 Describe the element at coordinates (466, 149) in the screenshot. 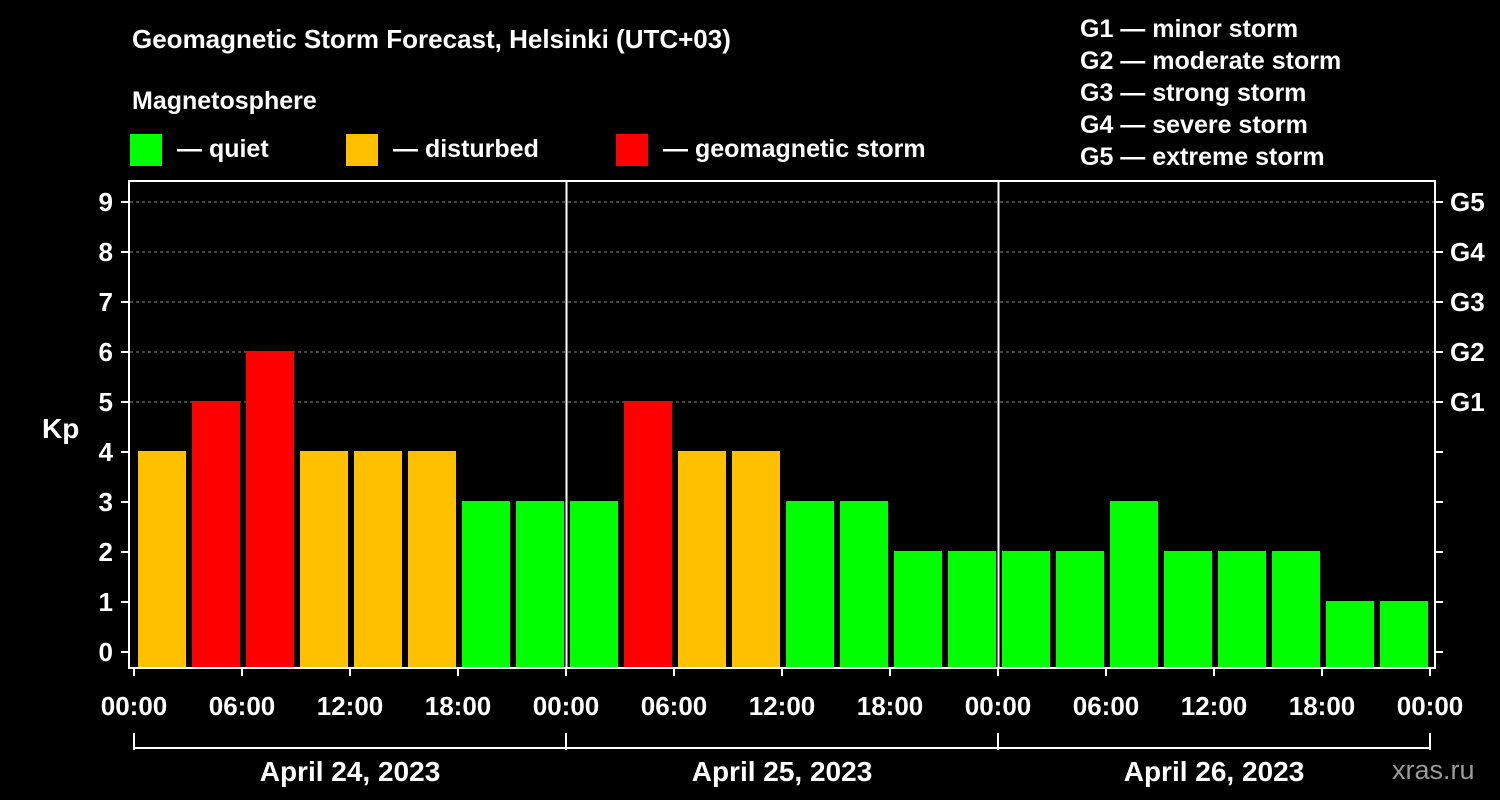

I see `legend-label-disturbed: — disturbed` at that location.